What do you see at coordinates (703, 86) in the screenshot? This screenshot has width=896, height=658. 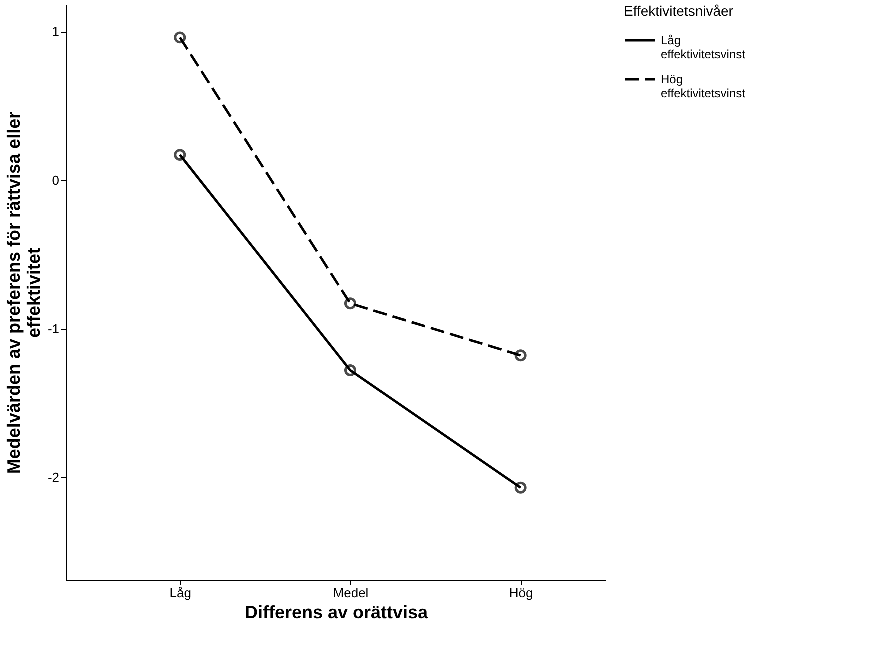 I see `legend-label: Hög effektivitetsvinst` at bounding box center [703, 86].